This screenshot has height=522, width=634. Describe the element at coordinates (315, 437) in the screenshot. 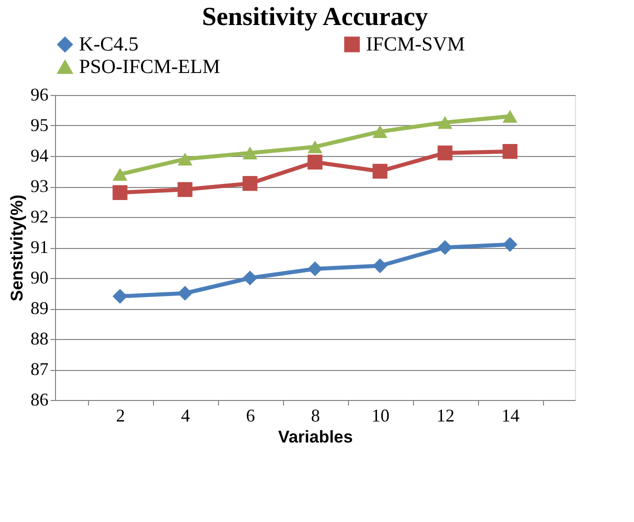

I see `x-axis-title: Variables` at that location.